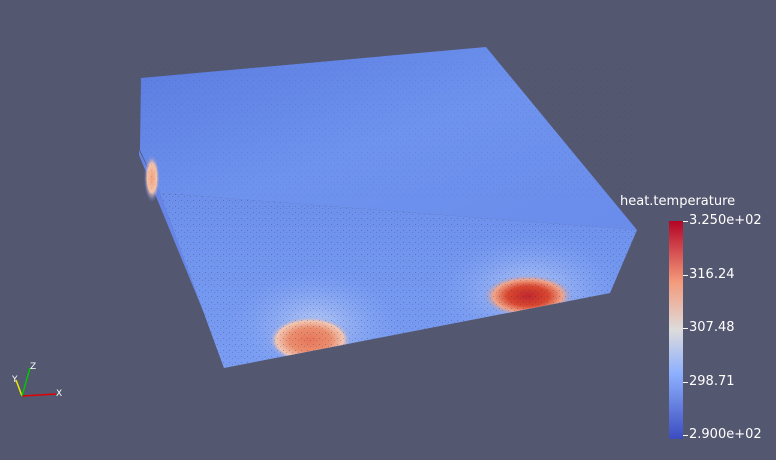 This screenshot has height=460, width=776. What do you see at coordinates (33, 367) in the screenshot?
I see `z-axis-label: Z` at bounding box center [33, 367].